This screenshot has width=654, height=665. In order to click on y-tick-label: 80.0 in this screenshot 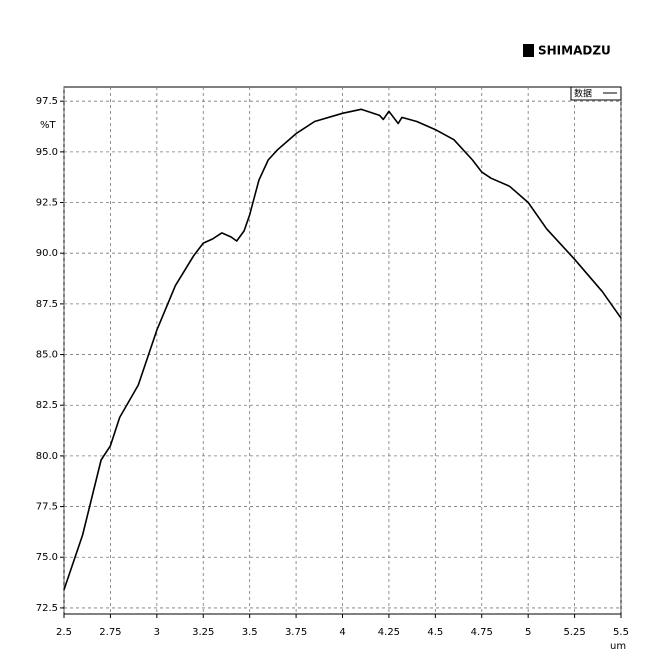, I will do `click(47, 456)`.